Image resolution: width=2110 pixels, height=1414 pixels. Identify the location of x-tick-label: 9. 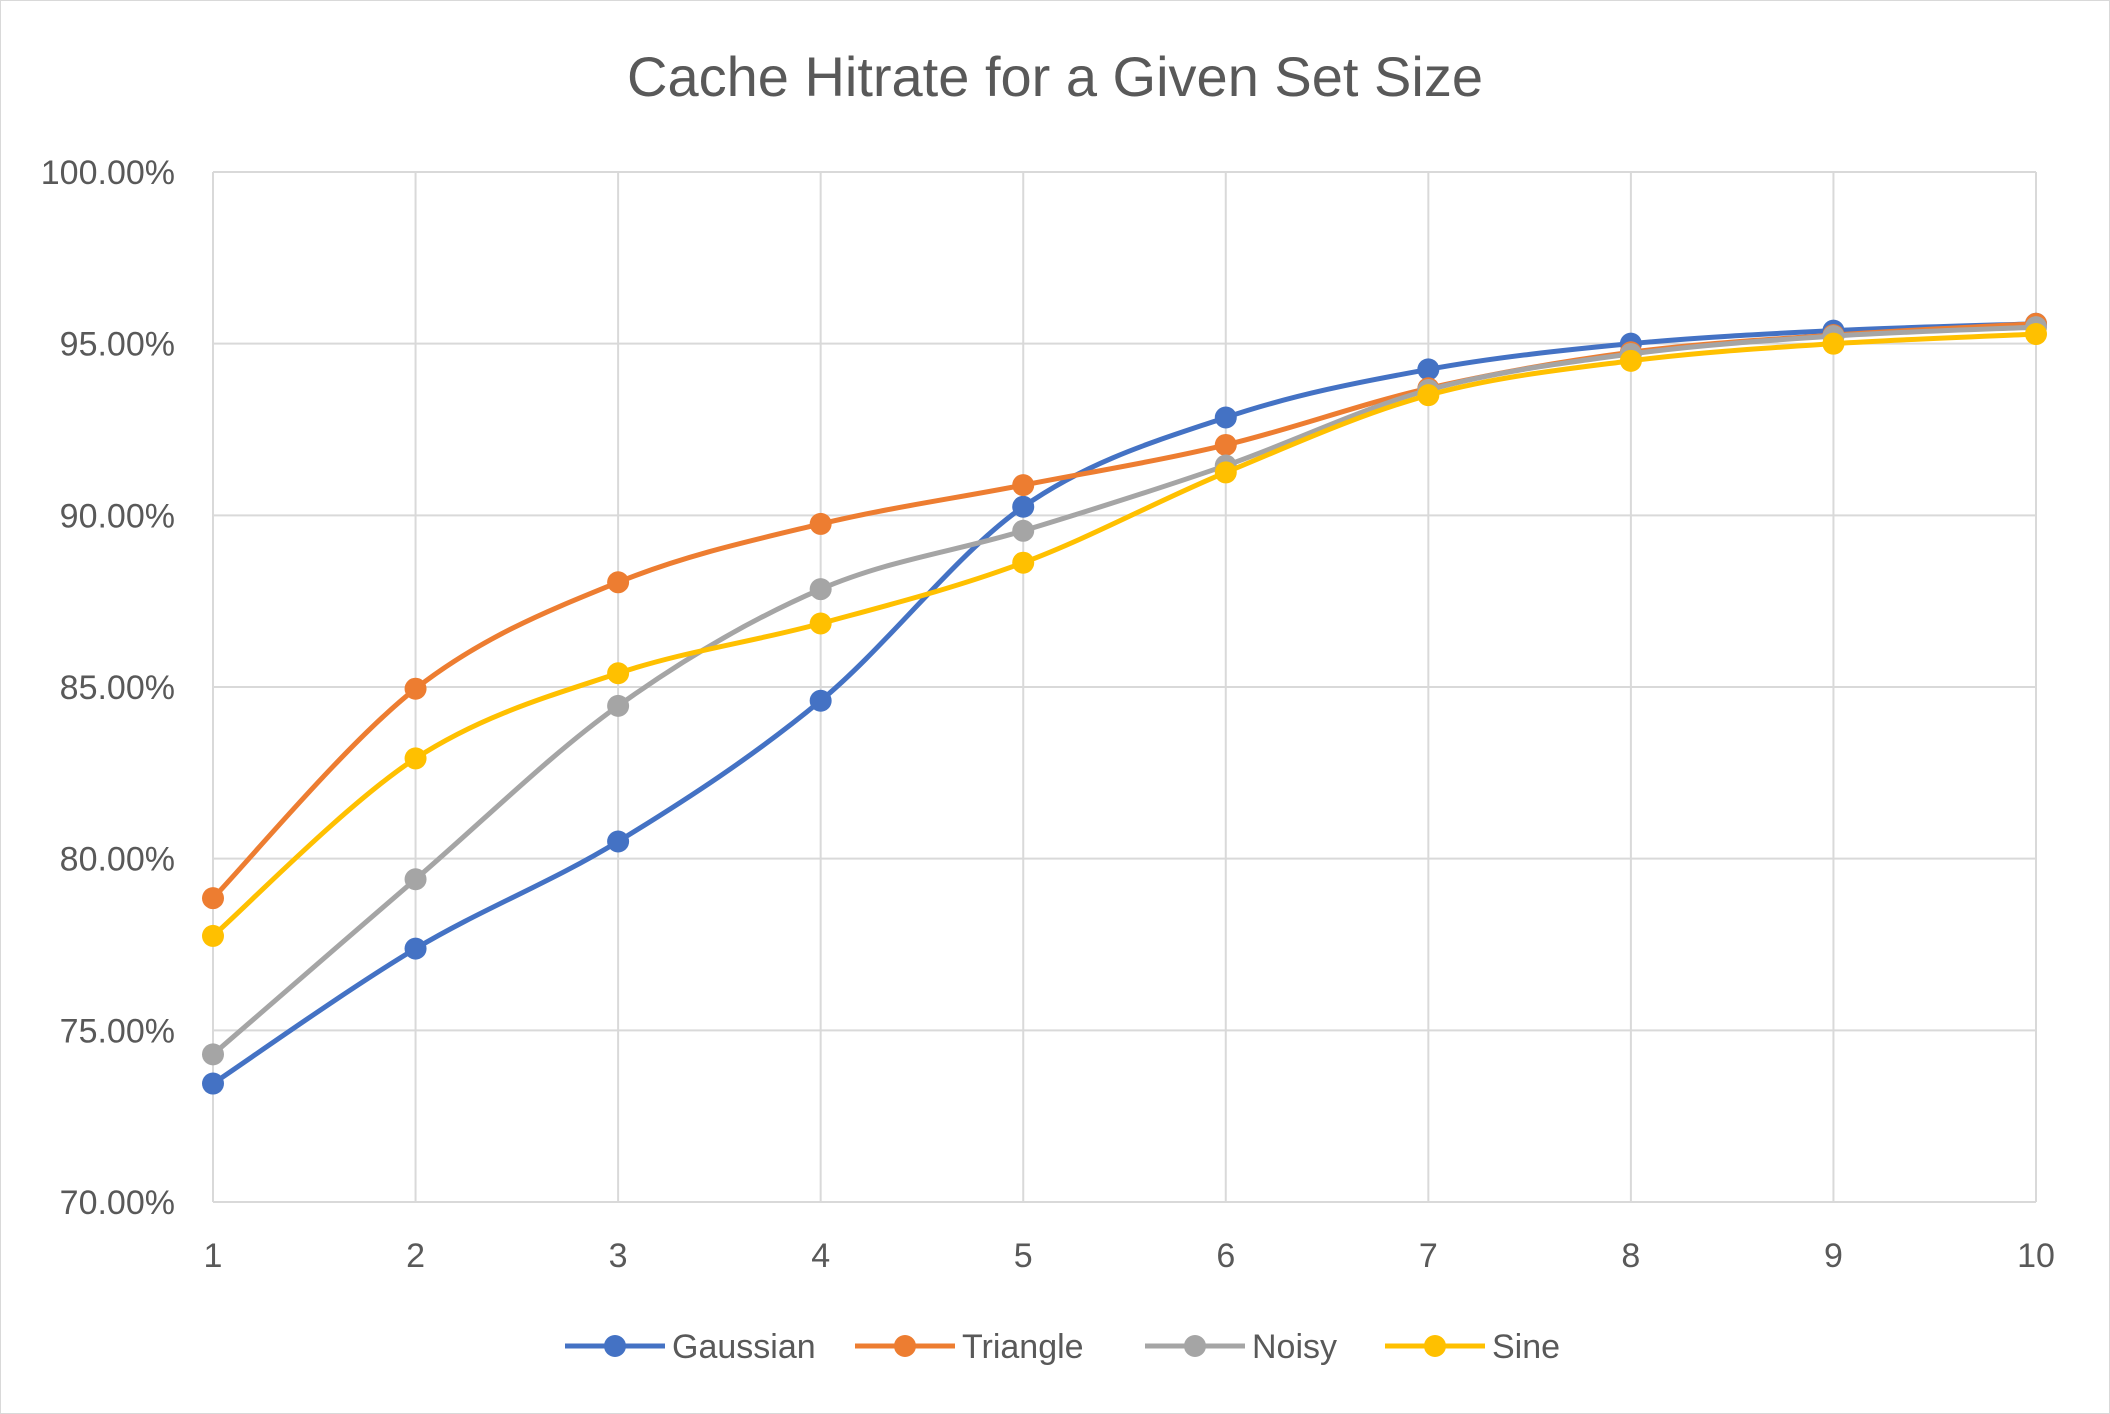
(1833, 1256).